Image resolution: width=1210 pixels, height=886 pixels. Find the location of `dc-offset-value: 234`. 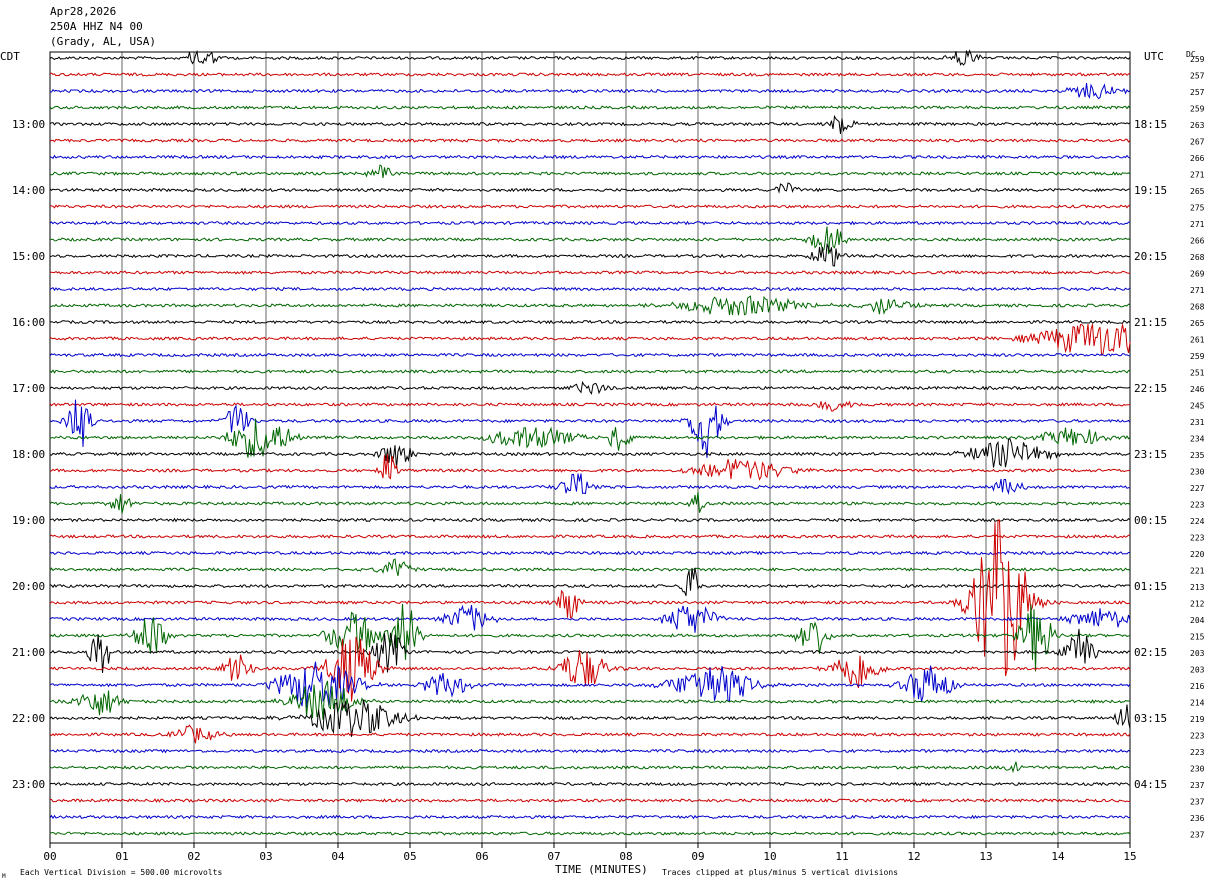

dc-offset-value: 234 is located at coordinates (1197, 439).